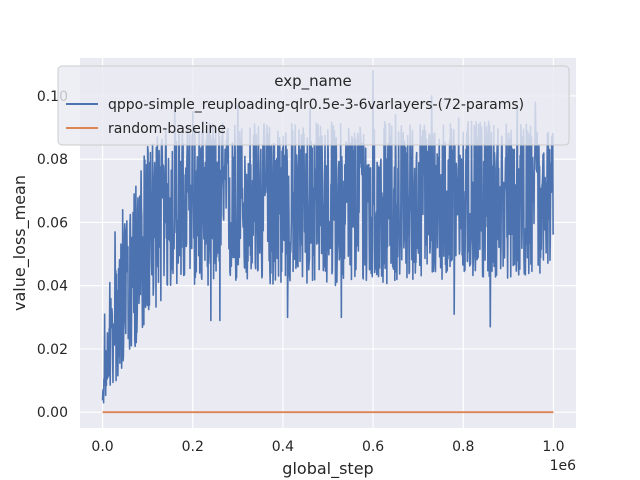 This screenshot has height=480, width=640. I want to click on x-tick-label: 0.4, so click(283, 447).